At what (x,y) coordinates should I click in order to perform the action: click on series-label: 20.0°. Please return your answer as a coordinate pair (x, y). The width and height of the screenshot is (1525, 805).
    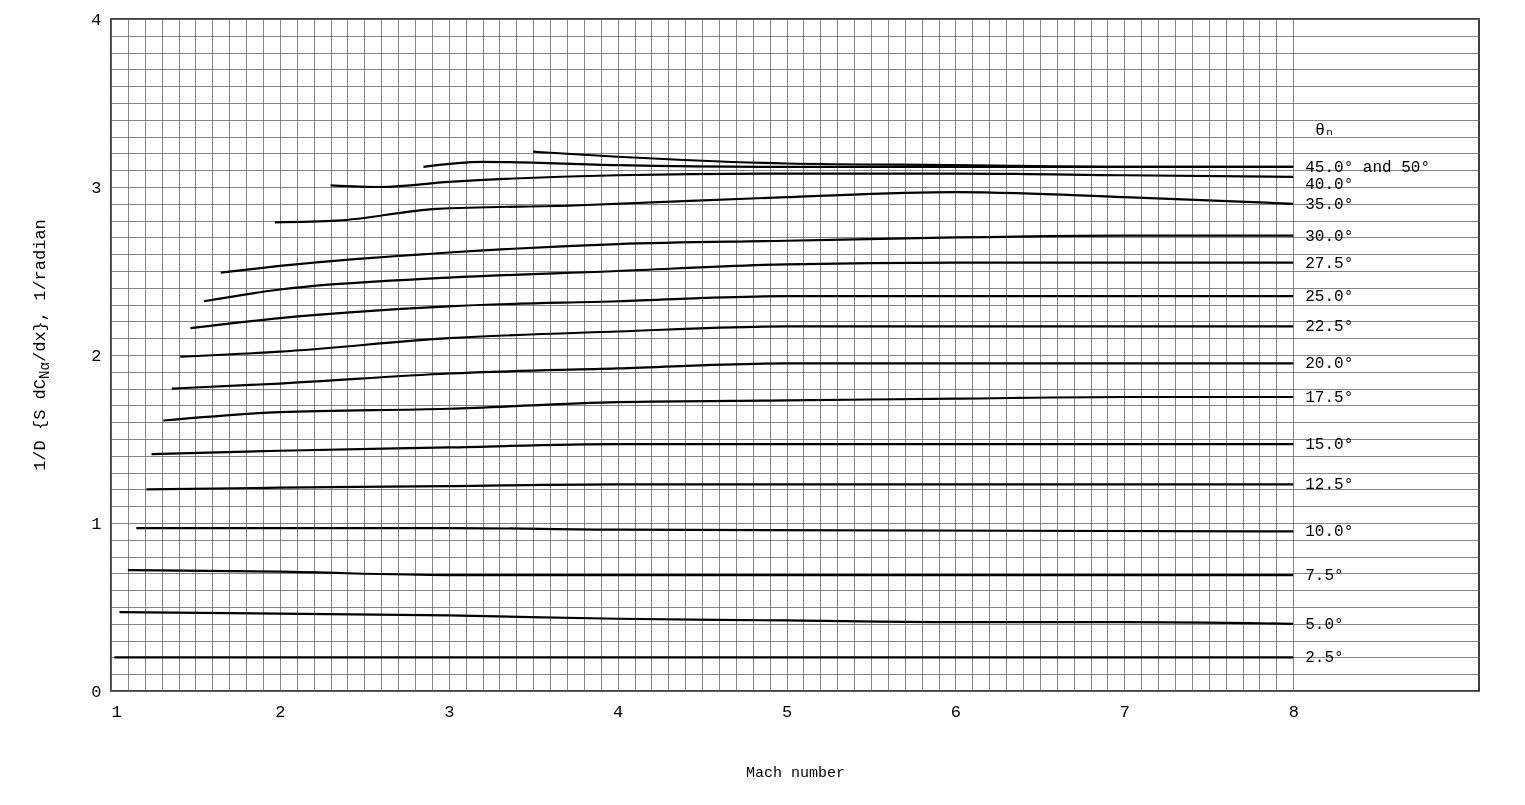
    Looking at the image, I should click on (1329, 364).